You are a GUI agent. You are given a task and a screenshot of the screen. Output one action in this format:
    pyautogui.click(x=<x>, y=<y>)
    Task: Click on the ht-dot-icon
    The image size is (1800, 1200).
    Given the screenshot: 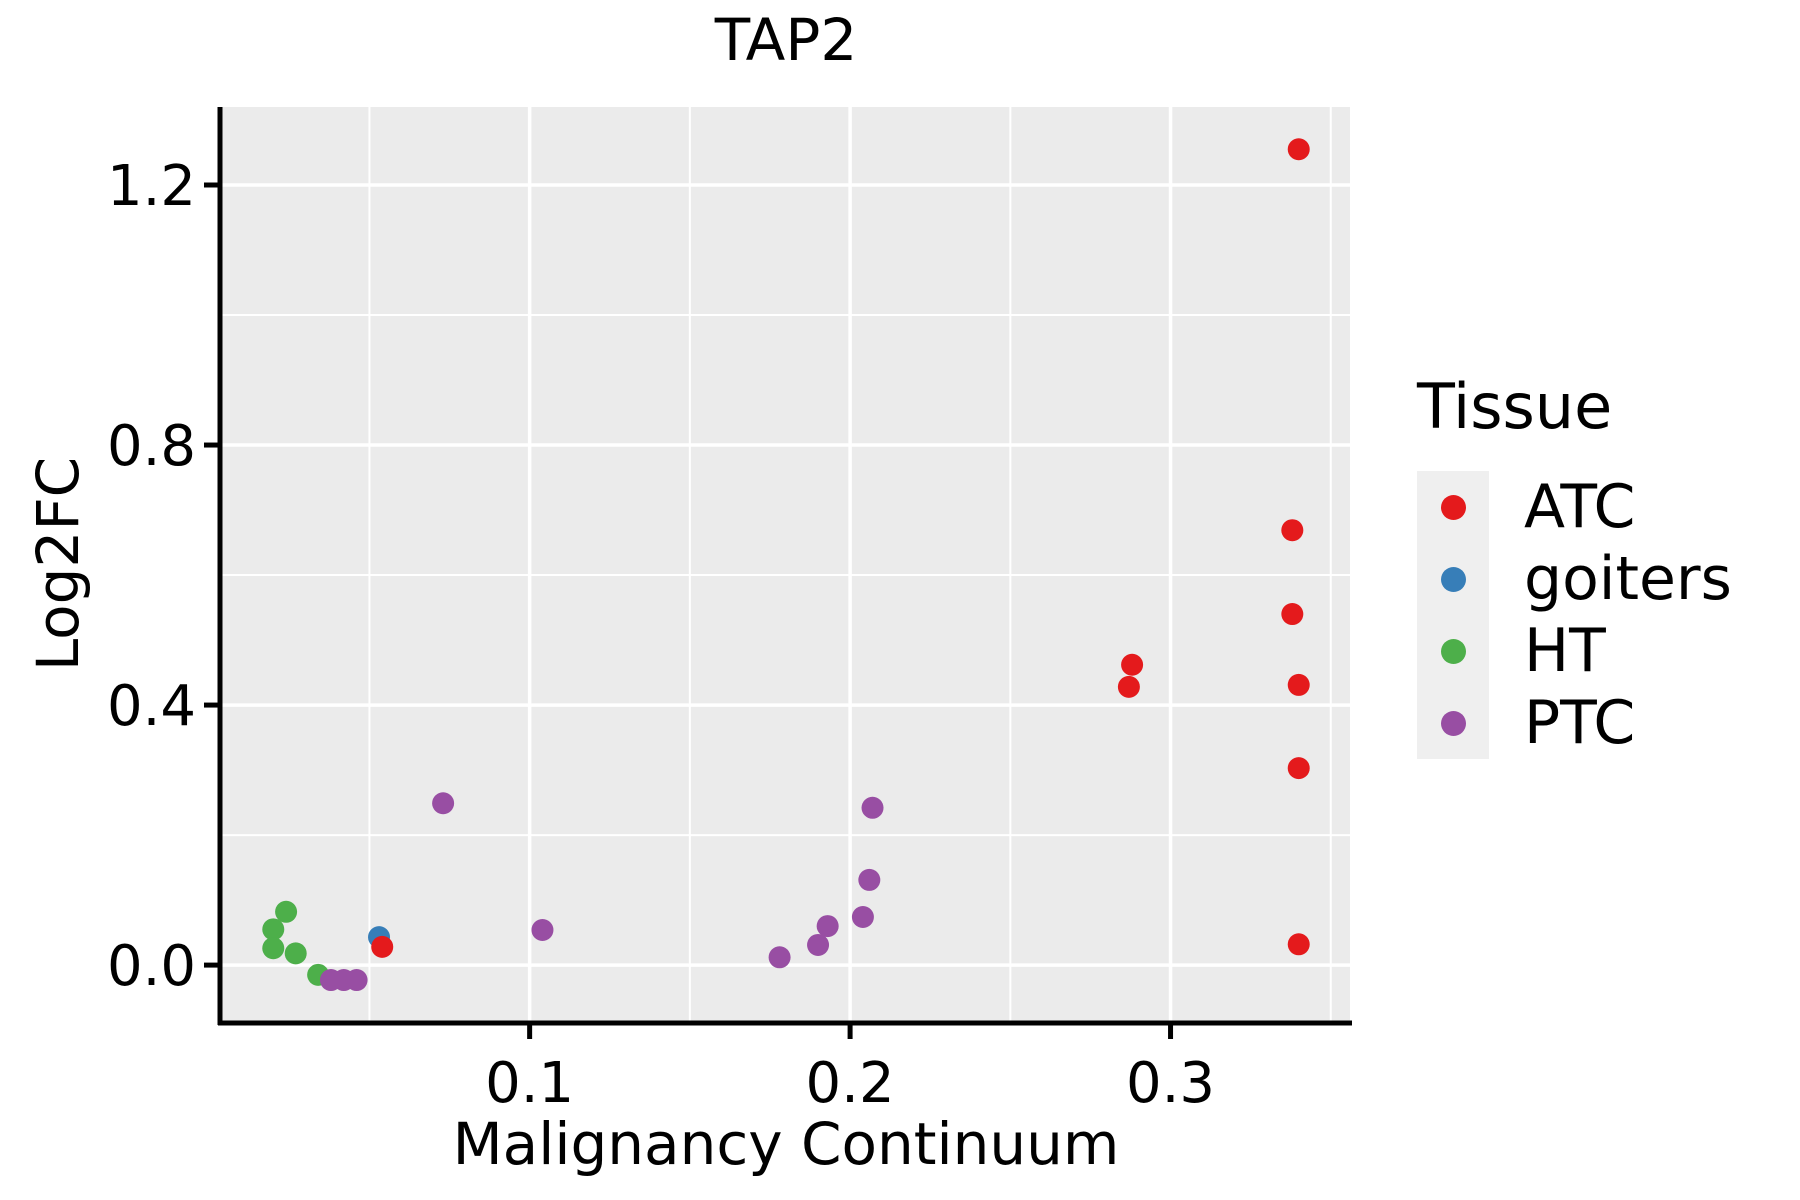 What is the action you would take?
    pyautogui.click(x=1453, y=651)
    